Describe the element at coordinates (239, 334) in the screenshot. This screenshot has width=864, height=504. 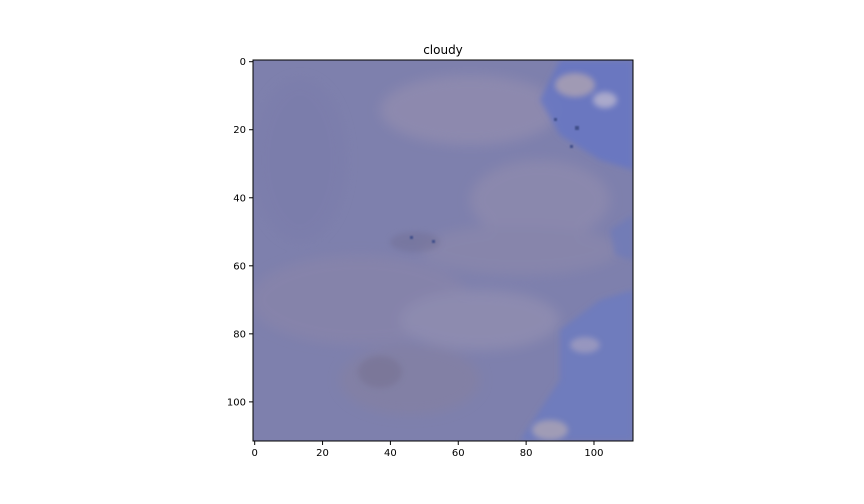
I see `y-tick-label: 80` at that location.